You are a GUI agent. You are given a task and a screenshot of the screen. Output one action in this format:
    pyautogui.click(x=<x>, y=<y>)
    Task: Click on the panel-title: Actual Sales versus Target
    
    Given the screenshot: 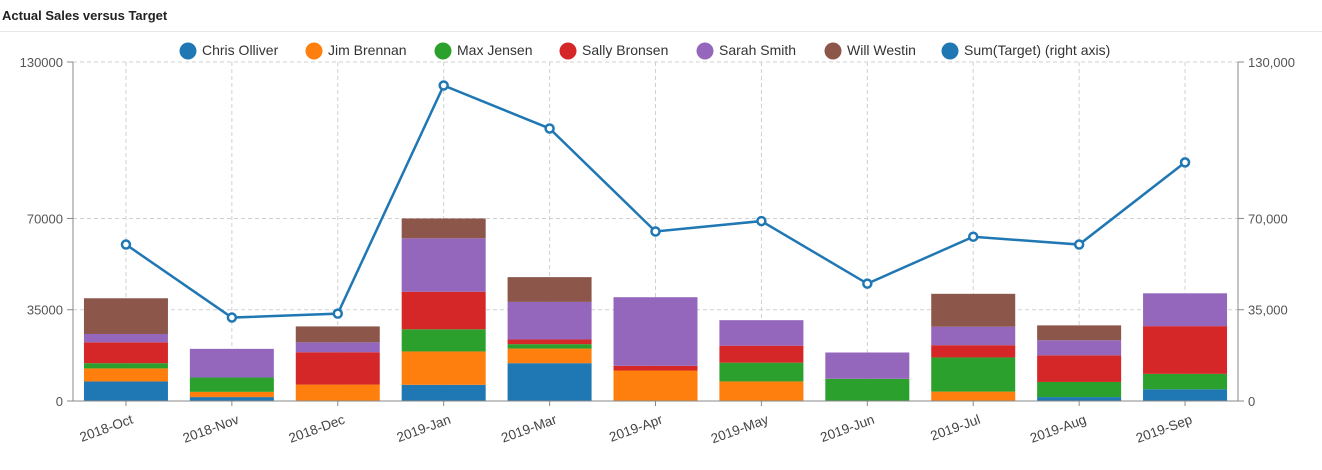 What is the action you would take?
    pyautogui.click(x=85, y=15)
    